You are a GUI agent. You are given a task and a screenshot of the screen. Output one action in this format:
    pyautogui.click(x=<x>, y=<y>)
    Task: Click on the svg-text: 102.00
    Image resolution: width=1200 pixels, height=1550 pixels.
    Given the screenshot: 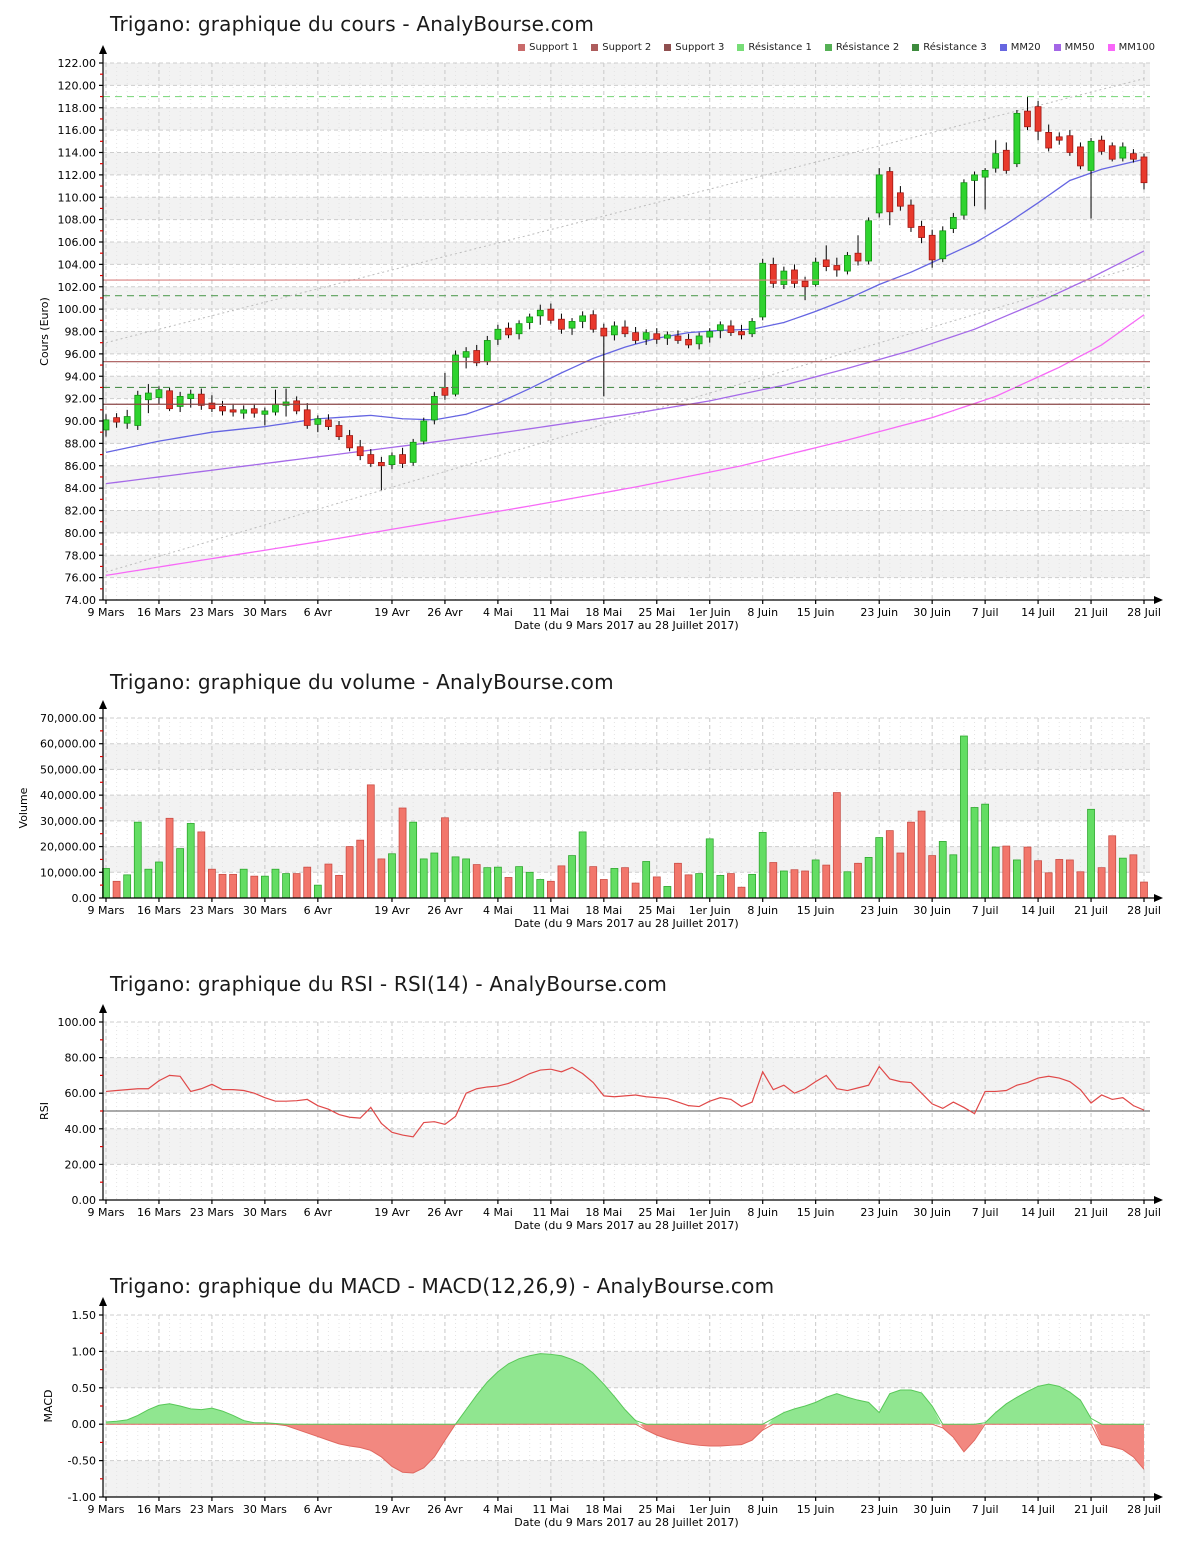 What is the action you would take?
    pyautogui.click(x=77, y=287)
    